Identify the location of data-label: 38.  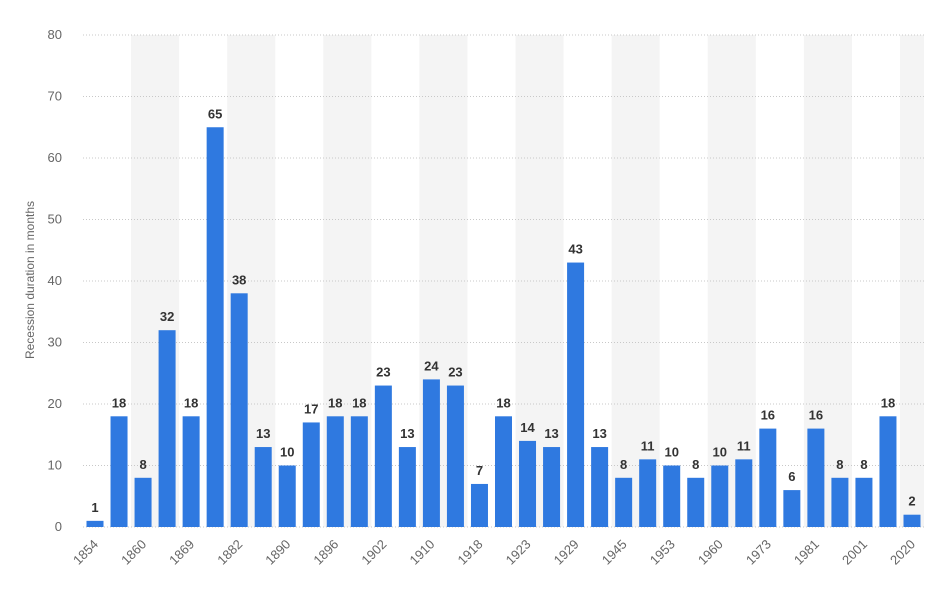
(239, 279).